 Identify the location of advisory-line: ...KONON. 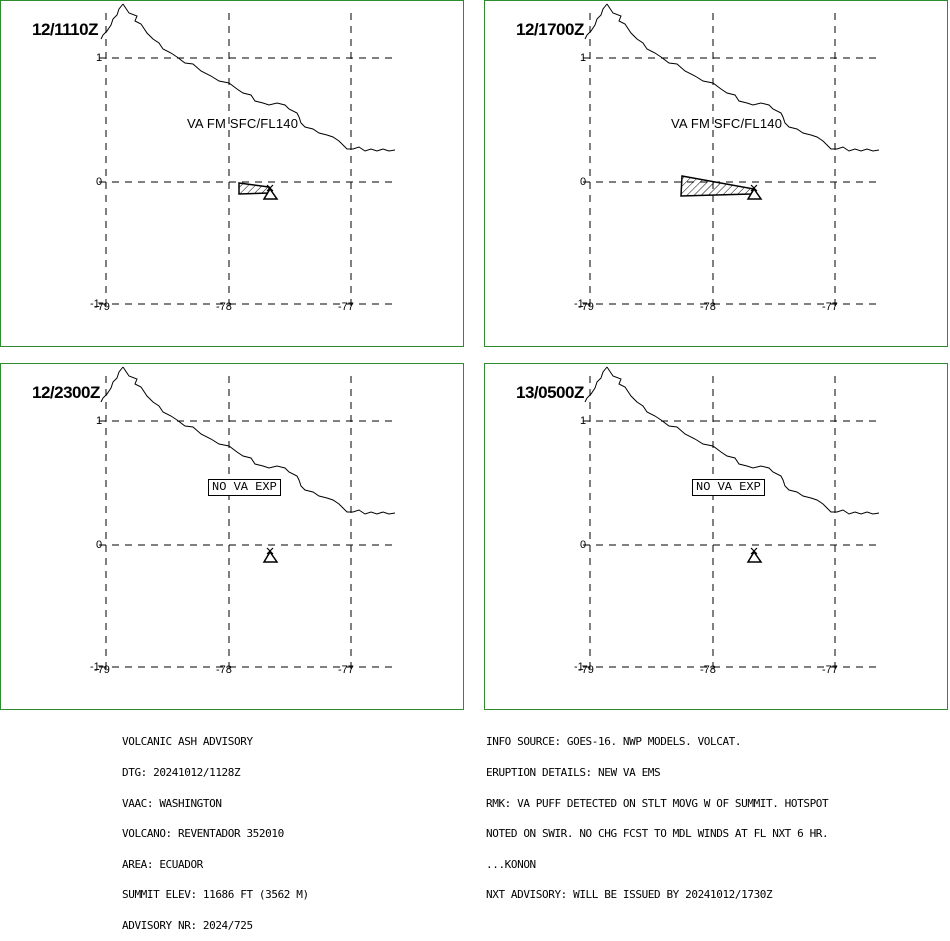
(511, 864).